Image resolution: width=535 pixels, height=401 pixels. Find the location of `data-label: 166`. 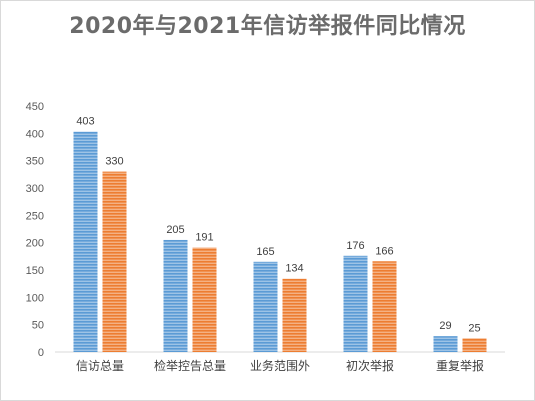

data-label: 166 is located at coordinates (384, 251).